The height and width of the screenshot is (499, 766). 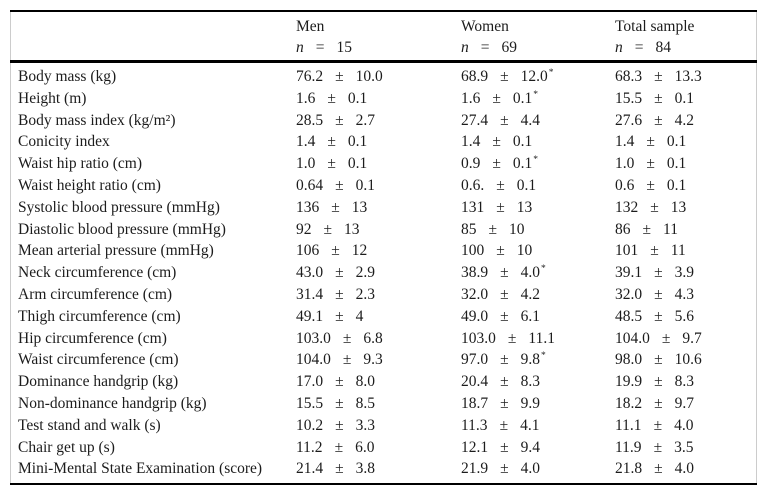 I want to click on cell-women: 85 ±10, so click(x=538, y=230).